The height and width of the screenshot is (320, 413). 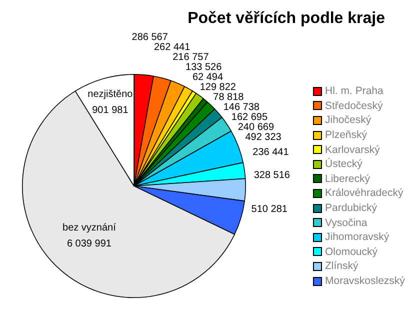 I want to click on legend-label: Jihomoravský, so click(x=357, y=237).